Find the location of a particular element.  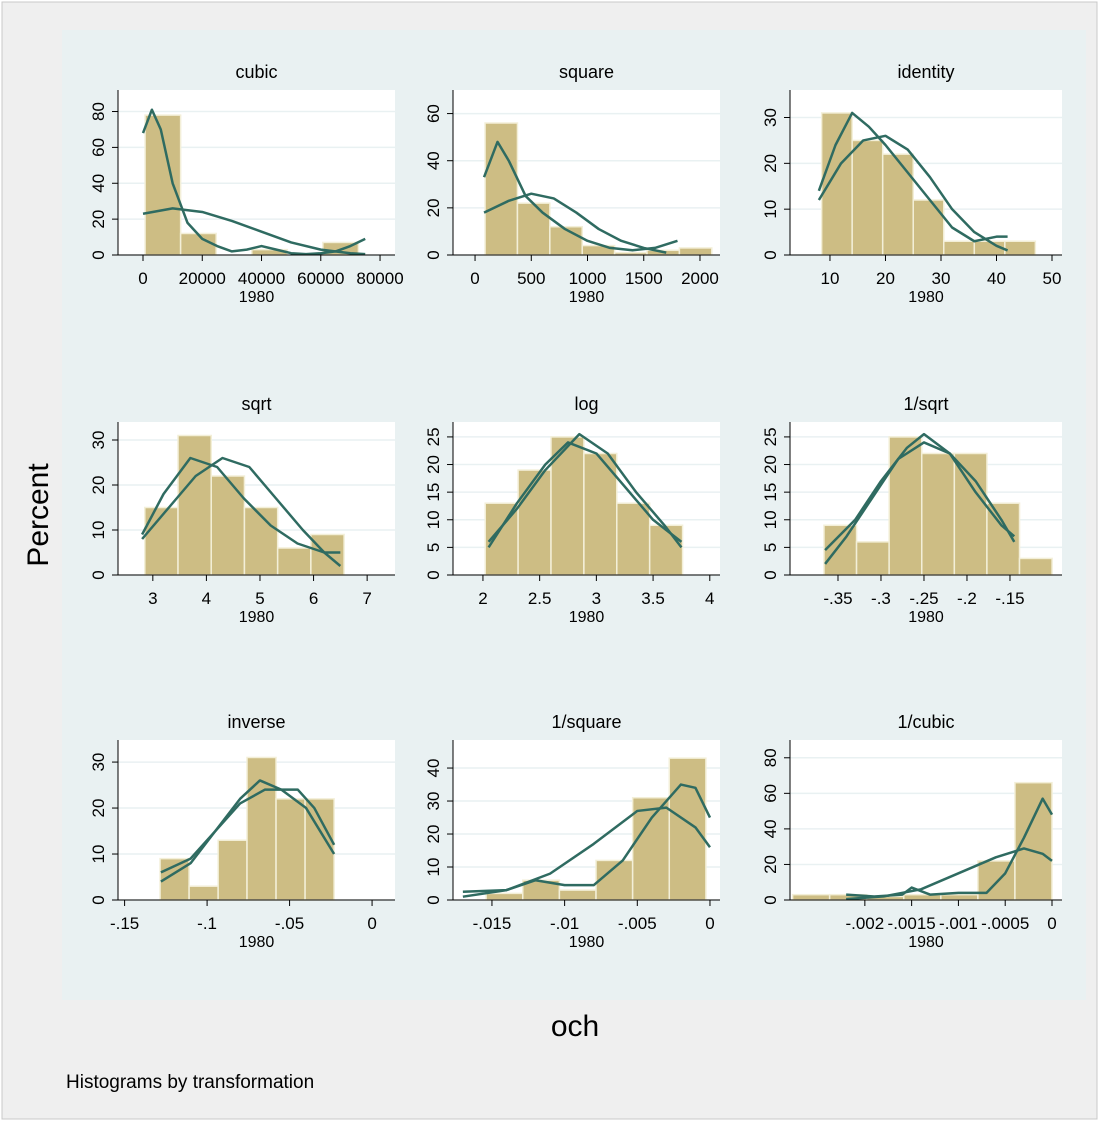

x-tick-label: 20000 is located at coordinates (202, 278).